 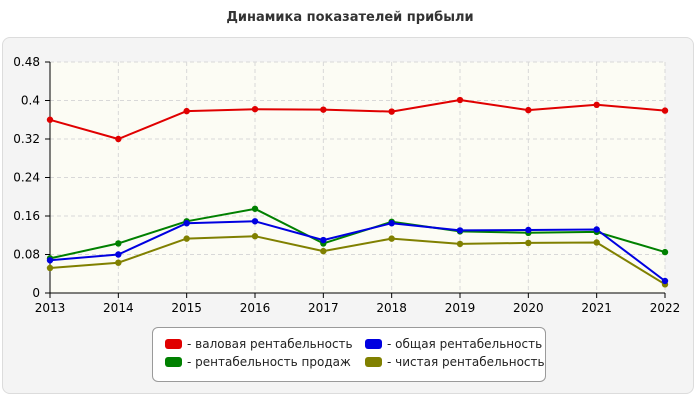 What do you see at coordinates (26, 216) in the screenshot?
I see `y-tick-label: 0.16` at bounding box center [26, 216].